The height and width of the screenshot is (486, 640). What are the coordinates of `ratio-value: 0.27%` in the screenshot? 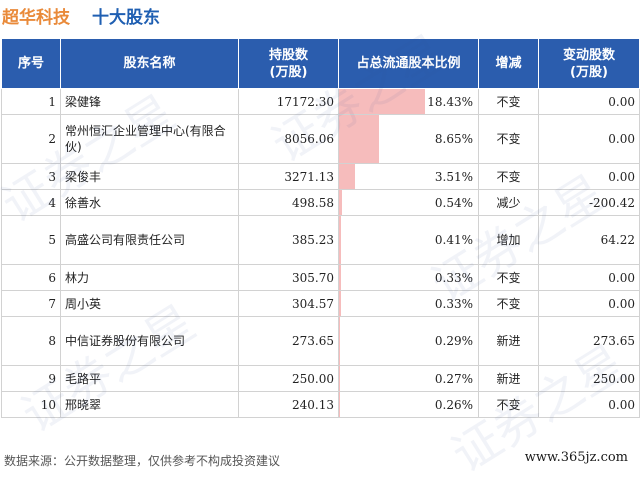 It's located at (453, 378).